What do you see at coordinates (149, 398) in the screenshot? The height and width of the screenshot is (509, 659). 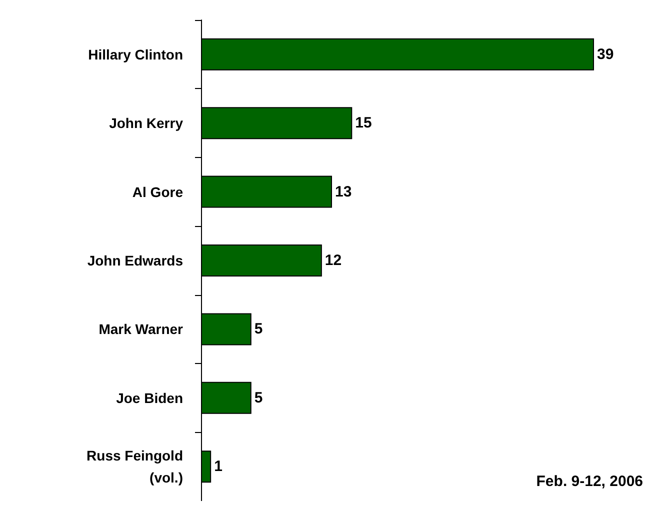 I see `y-tick-label: Joe Biden` at bounding box center [149, 398].